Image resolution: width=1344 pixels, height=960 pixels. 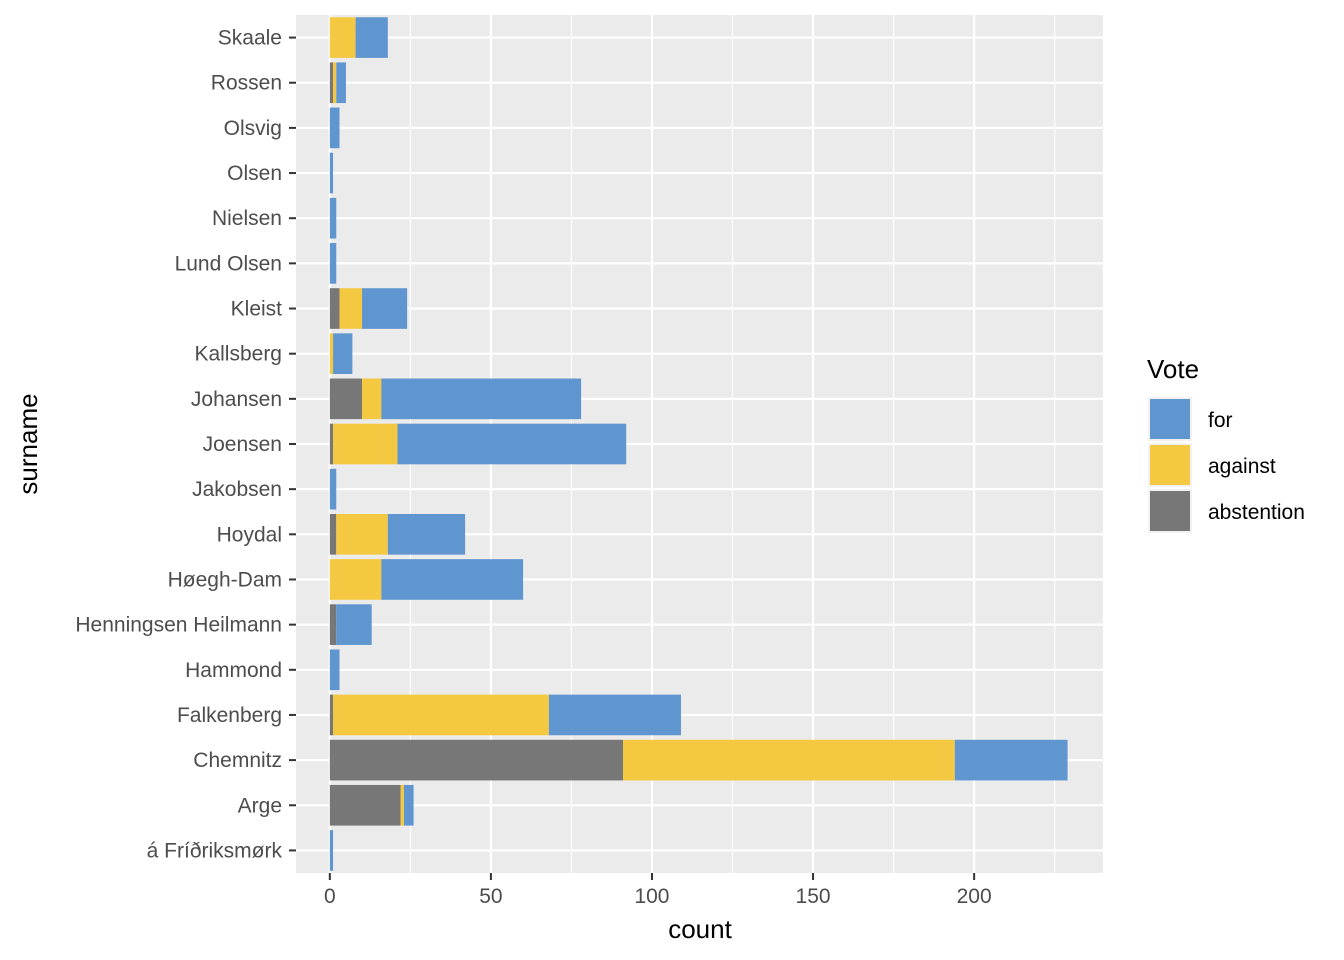 What do you see at coordinates (247, 218) in the screenshot?
I see `y-tick-label: Nielsen` at bounding box center [247, 218].